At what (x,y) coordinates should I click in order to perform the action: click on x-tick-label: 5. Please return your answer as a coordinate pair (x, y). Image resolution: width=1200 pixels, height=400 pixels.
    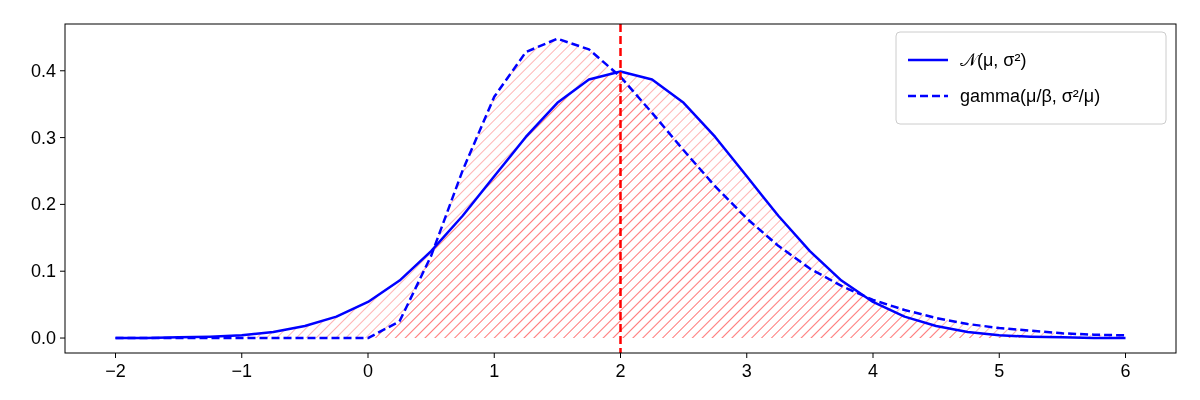
    Looking at the image, I should click on (999, 371).